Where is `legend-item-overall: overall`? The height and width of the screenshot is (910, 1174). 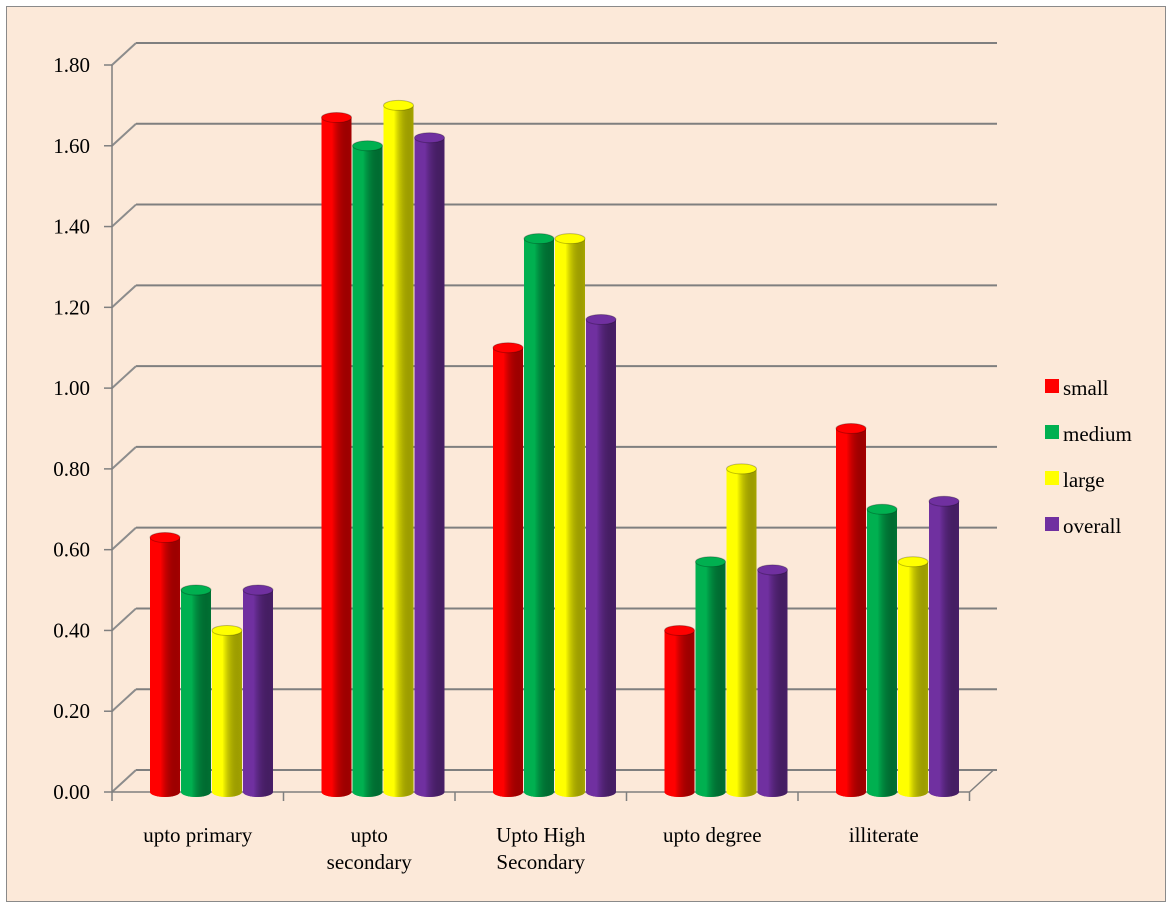 legend-item-overall: overall is located at coordinates (1083, 526).